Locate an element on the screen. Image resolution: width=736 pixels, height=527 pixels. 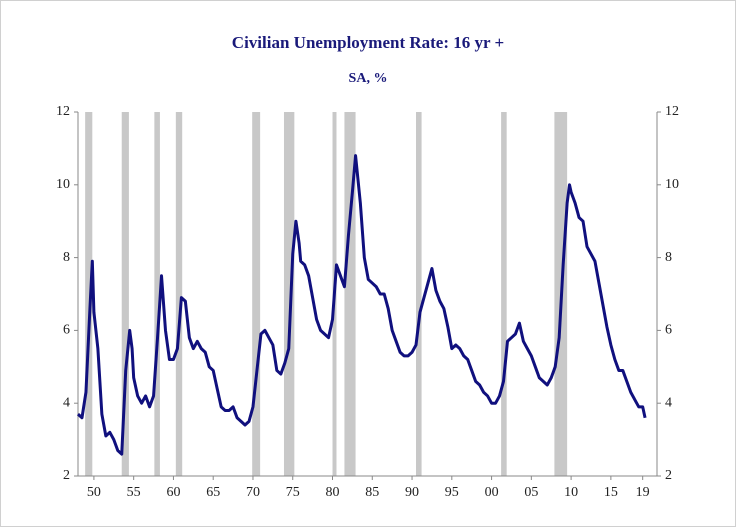
x-tick-label: 65 is located at coordinates (213, 492).